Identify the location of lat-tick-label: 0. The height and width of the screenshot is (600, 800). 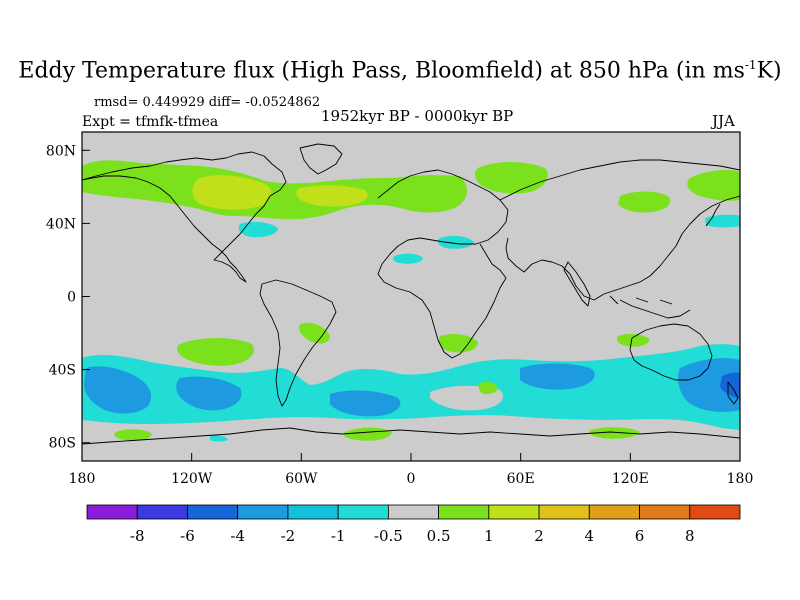
(71, 298).